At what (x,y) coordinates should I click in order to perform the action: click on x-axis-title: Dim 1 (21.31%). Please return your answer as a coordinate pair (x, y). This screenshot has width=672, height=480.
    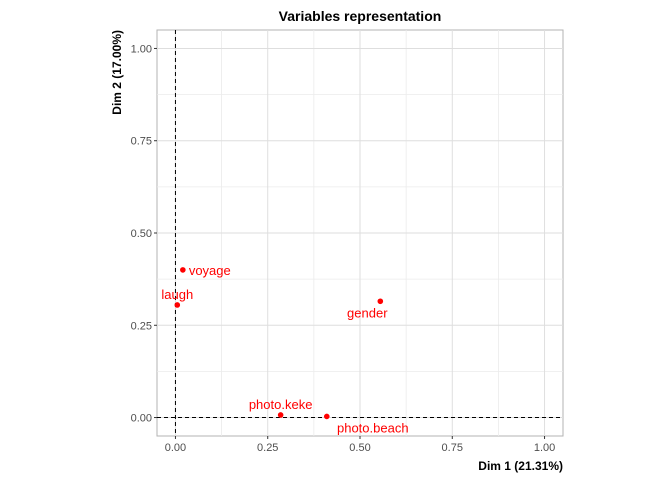
    Looking at the image, I should click on (520, 466).